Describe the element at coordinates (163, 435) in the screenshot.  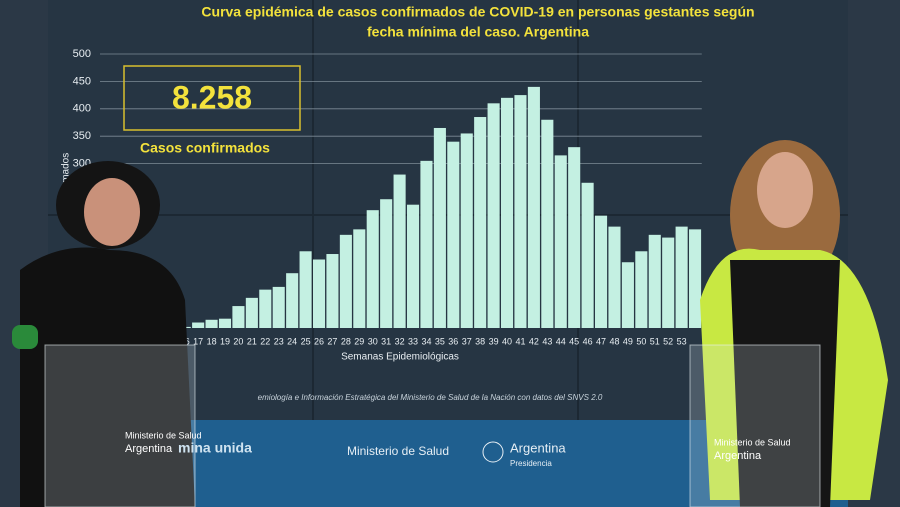
I see `podium-left-ministry: Ministerio de Salud` at that location.